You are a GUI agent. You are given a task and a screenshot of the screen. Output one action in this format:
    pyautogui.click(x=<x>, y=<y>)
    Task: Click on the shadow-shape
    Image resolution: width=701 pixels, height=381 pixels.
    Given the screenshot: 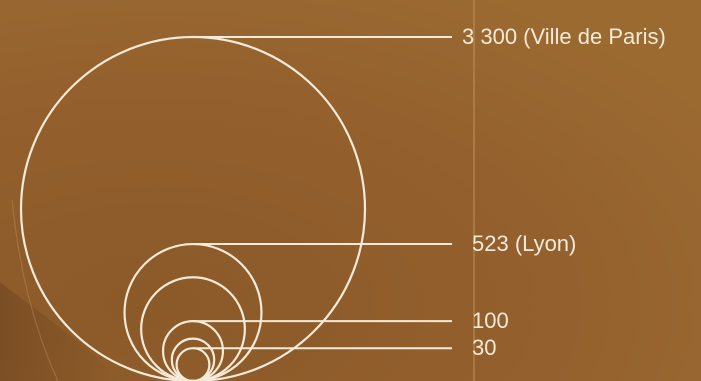 What is the action you would take?
    pyautogui.click(x=59, y=331)
    